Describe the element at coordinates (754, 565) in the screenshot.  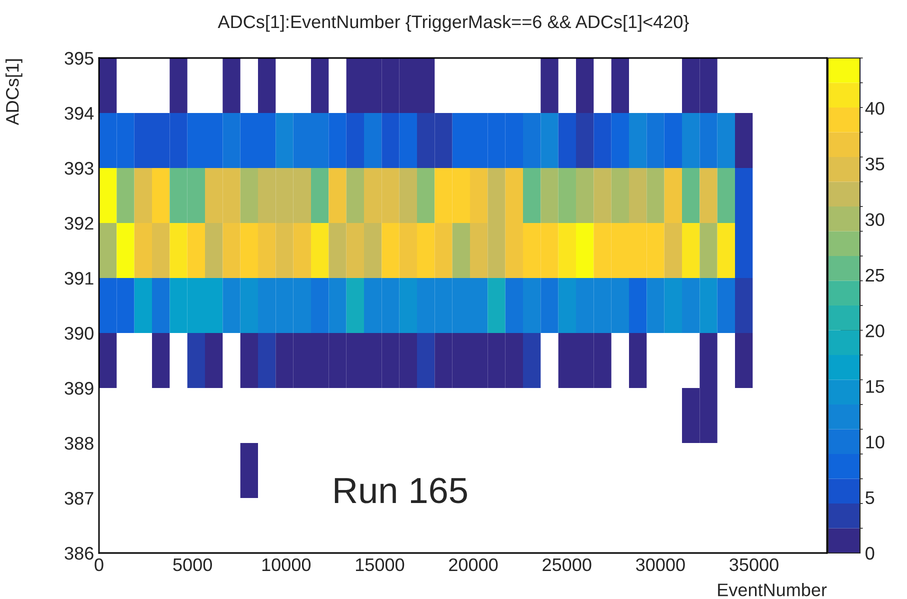
I see `x-tick-label: 35000` at that location.